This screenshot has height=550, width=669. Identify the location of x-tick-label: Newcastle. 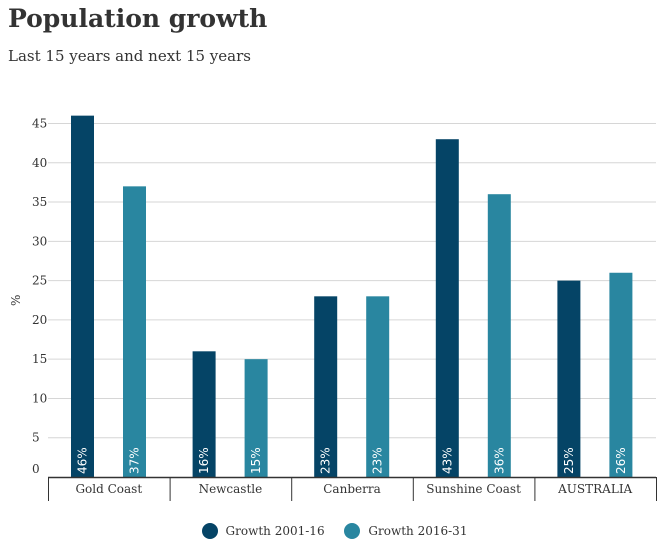
(231, 489).